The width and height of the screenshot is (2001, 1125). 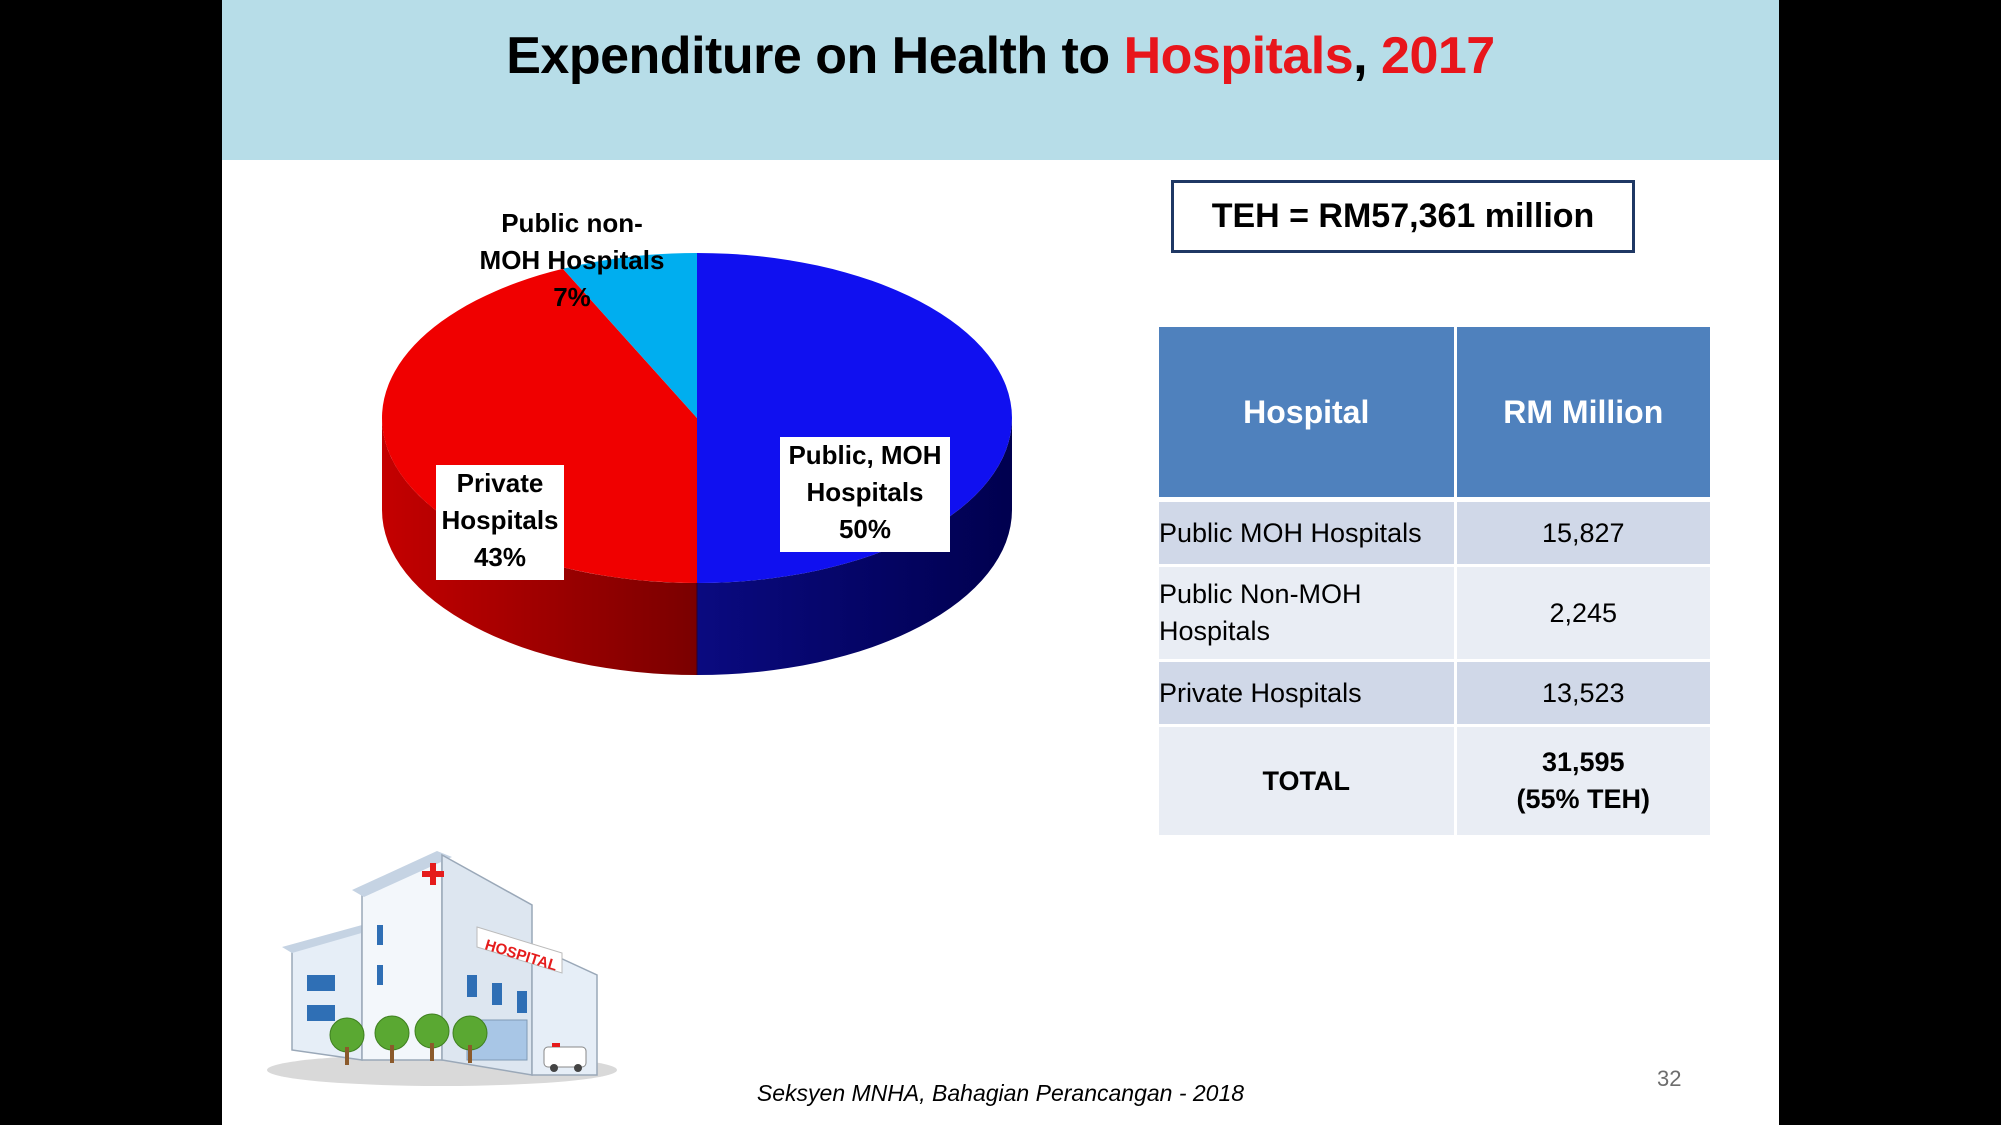 I want to click on table-header-row: Hospital RM Million, so click(x=1434, y=414).